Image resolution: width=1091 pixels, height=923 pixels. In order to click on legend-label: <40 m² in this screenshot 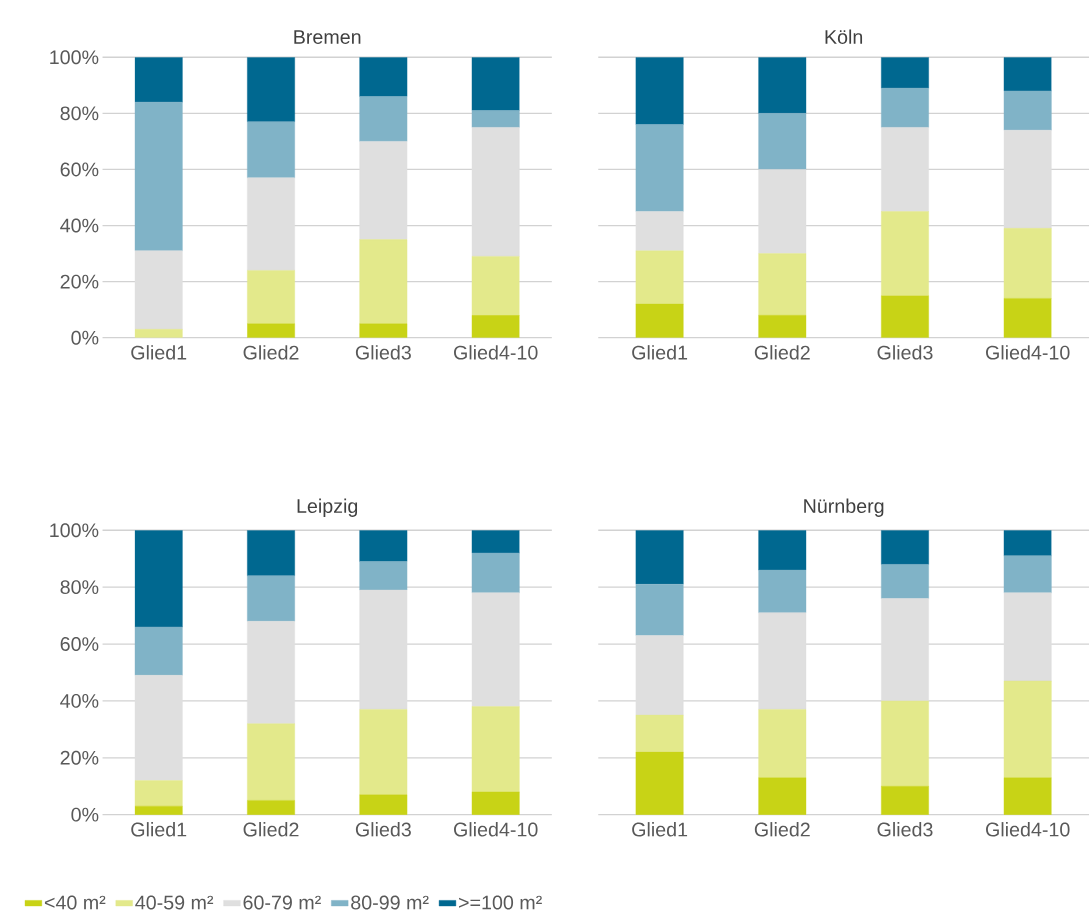, I will do `click(75, 902)`.